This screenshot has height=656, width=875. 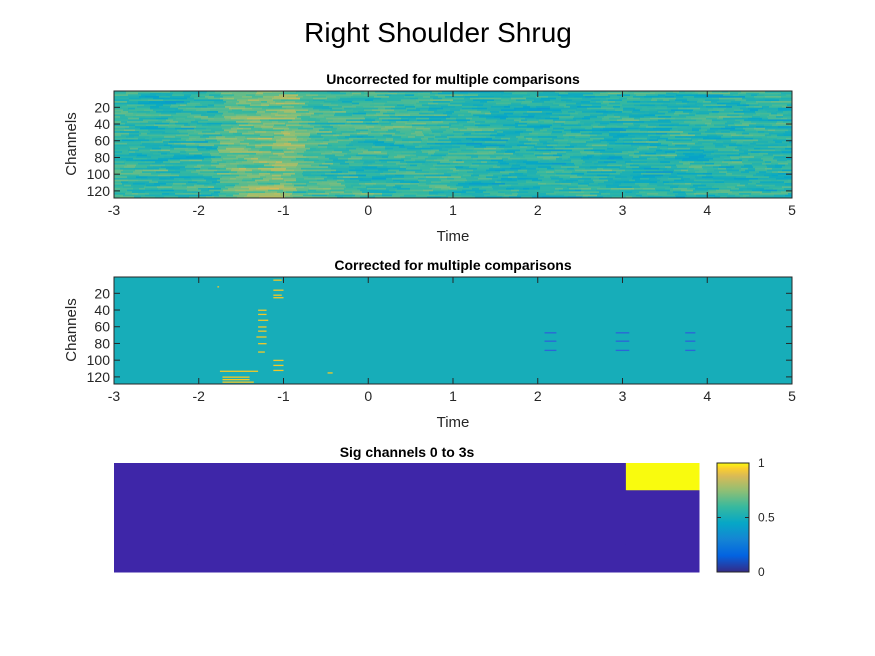 I want to click on colorbar-tick-label: 1, so click(x=761, y=463).